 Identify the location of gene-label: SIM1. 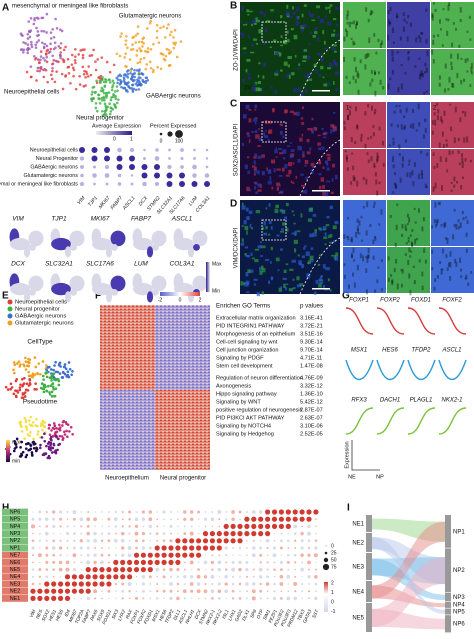
(266, 614).